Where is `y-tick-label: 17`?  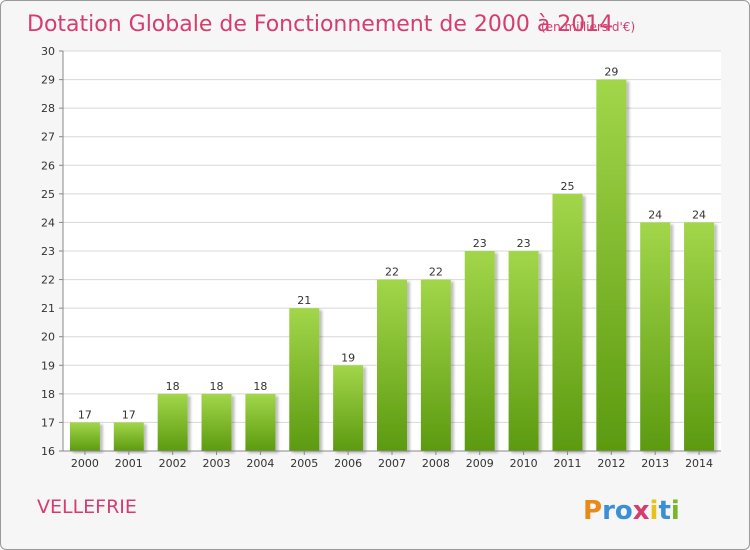 y-tick-label: 17 is located at coordinates (48, 422).